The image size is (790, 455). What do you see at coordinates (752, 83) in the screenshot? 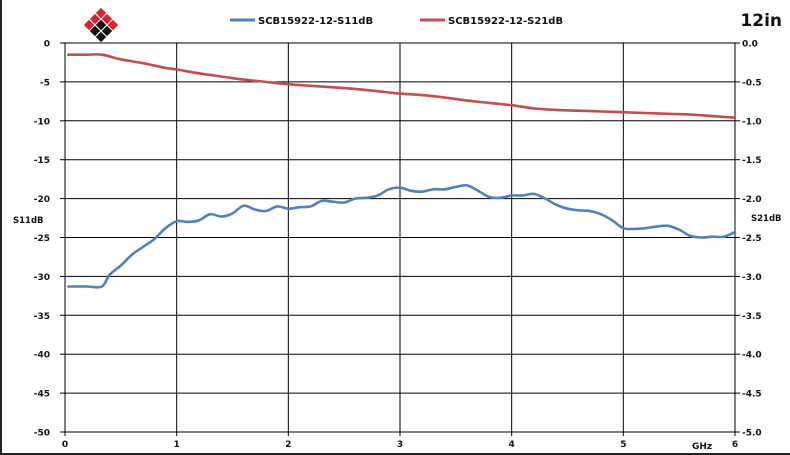
I see `right-tick-label: -0.5` at bounding box center [752, 83].